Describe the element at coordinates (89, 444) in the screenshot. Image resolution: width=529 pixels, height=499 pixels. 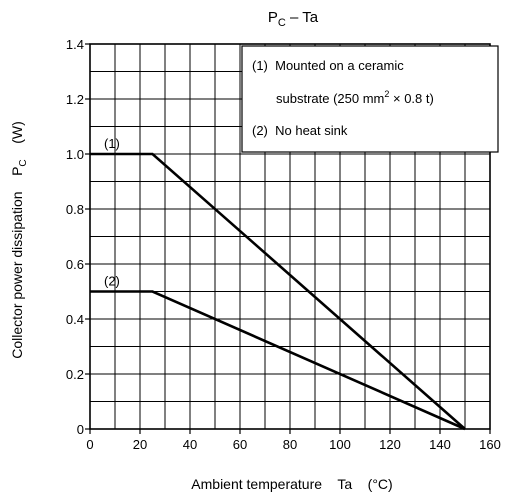
I see `x-tick-label: 0` at that location.